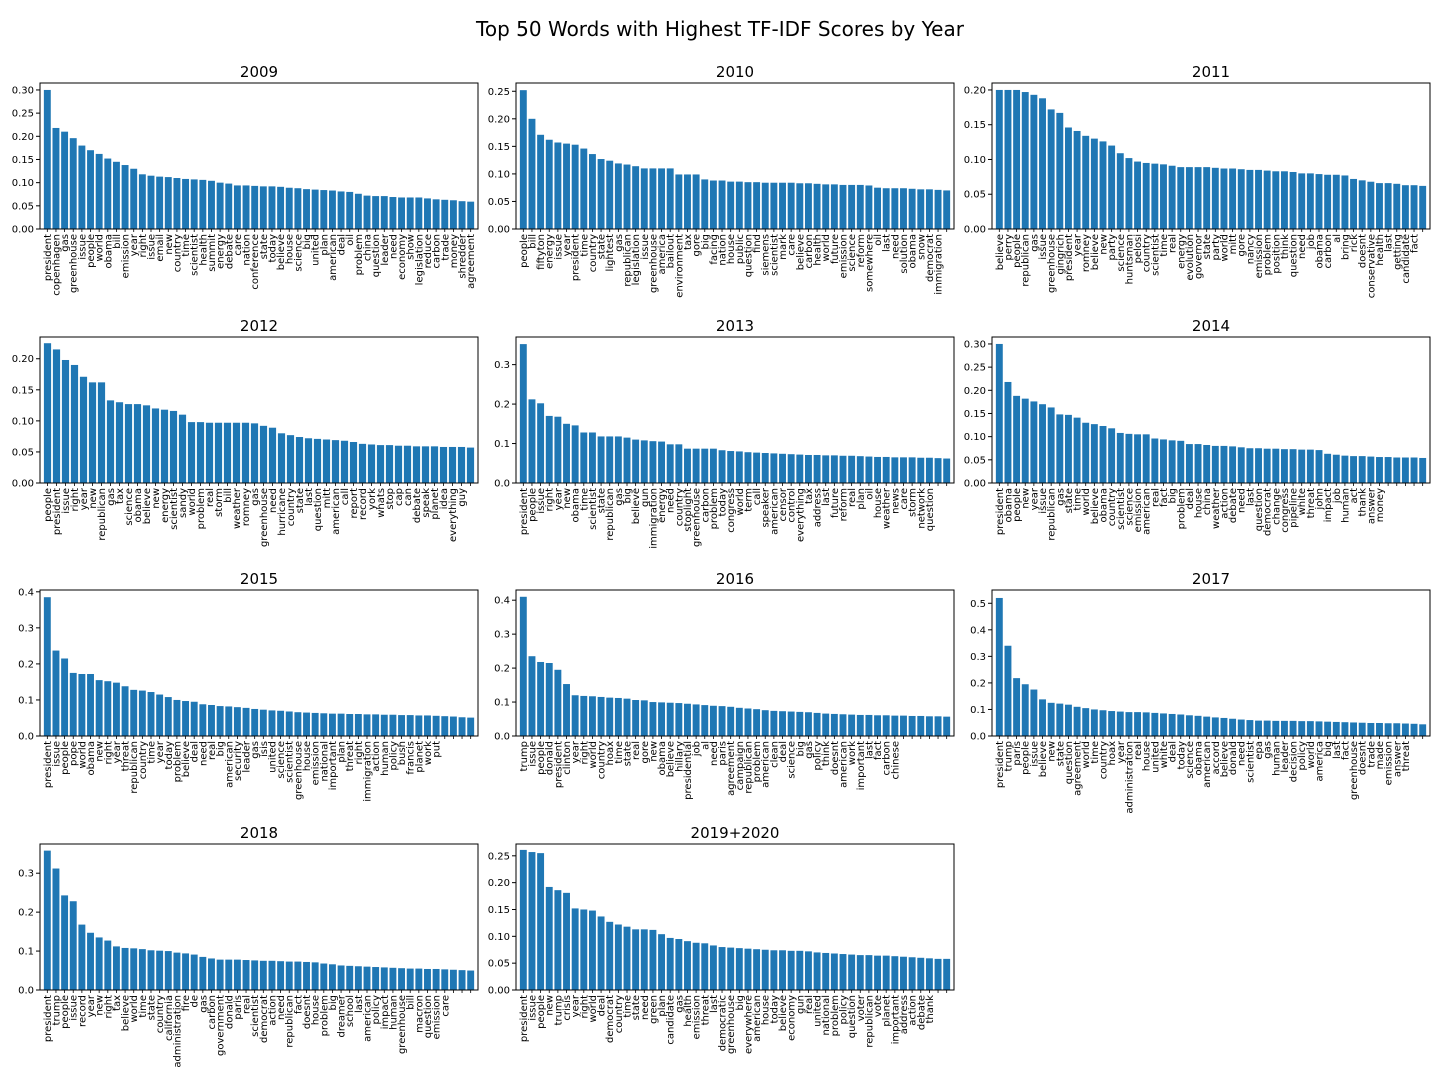 This screenshot has width=1440, height=1080. What do you see at coordinates (1250, 497) in the screenshot?
I see `x-tick-label: last` at bounding box center [1250, 497].